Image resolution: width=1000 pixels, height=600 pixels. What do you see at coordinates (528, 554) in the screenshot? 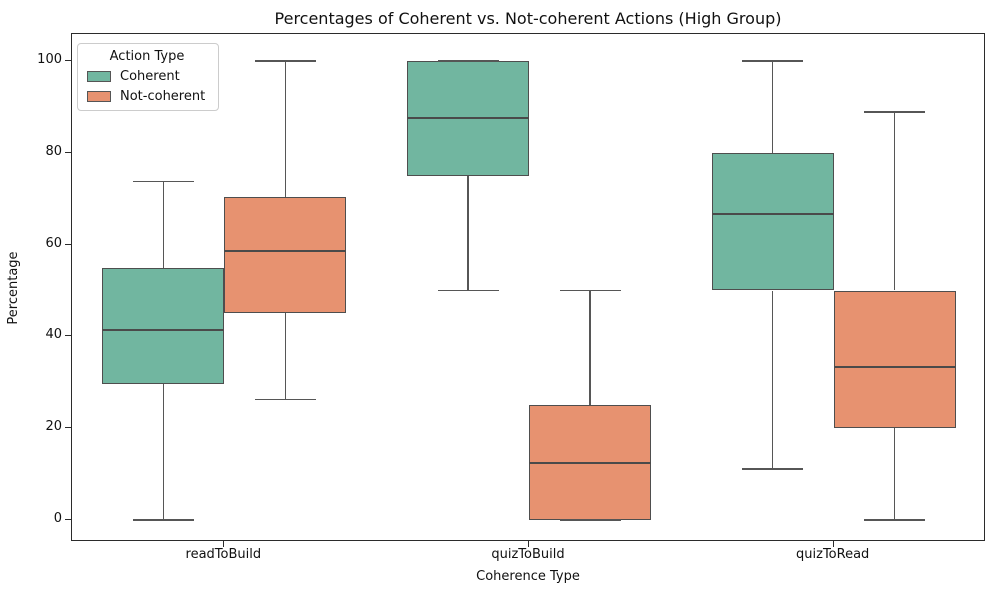
I see `x-tick-label: quizToBuild` at bounding box center [528, 554].